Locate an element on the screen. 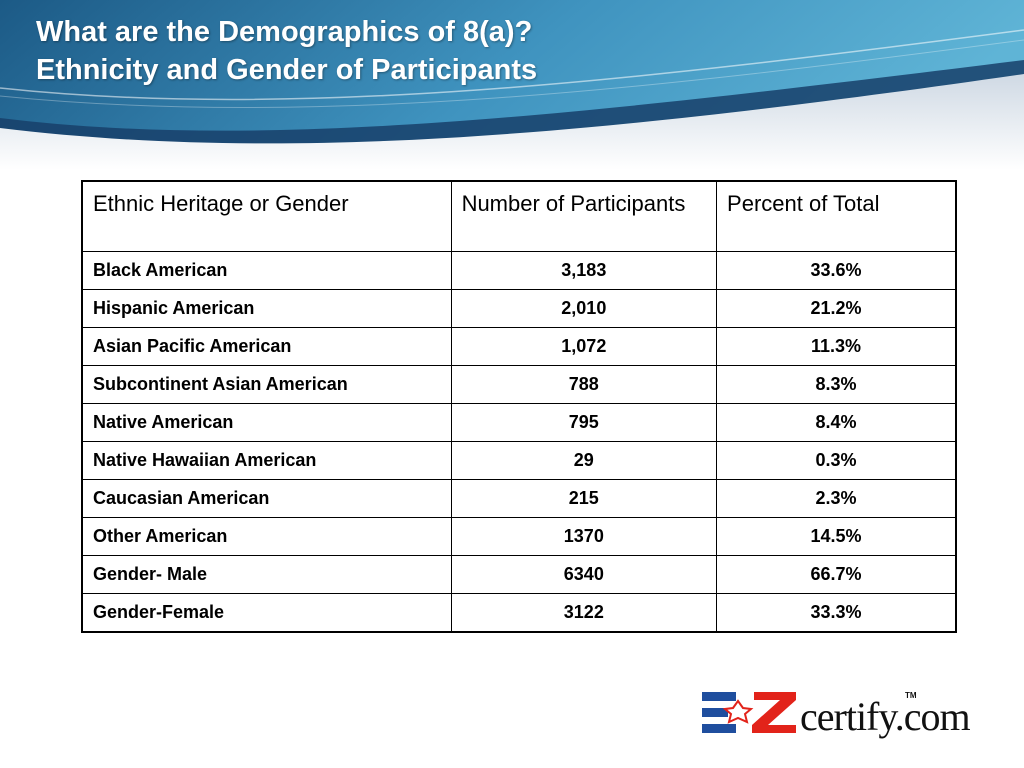  row-label: Asian Pacific American is located at coordinates (266, 346).